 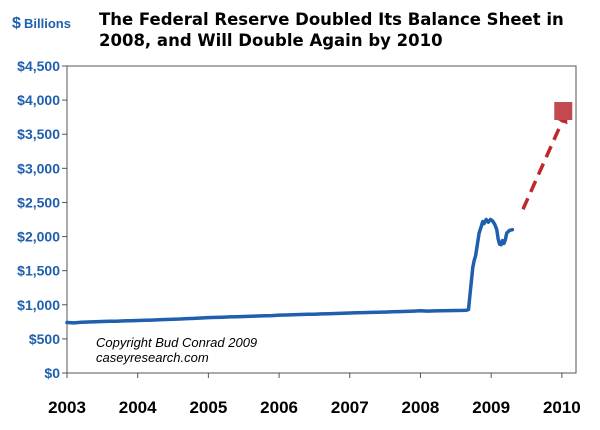 I want to click on y-axis-unit-symbol: $, so click(x=16, y=23).